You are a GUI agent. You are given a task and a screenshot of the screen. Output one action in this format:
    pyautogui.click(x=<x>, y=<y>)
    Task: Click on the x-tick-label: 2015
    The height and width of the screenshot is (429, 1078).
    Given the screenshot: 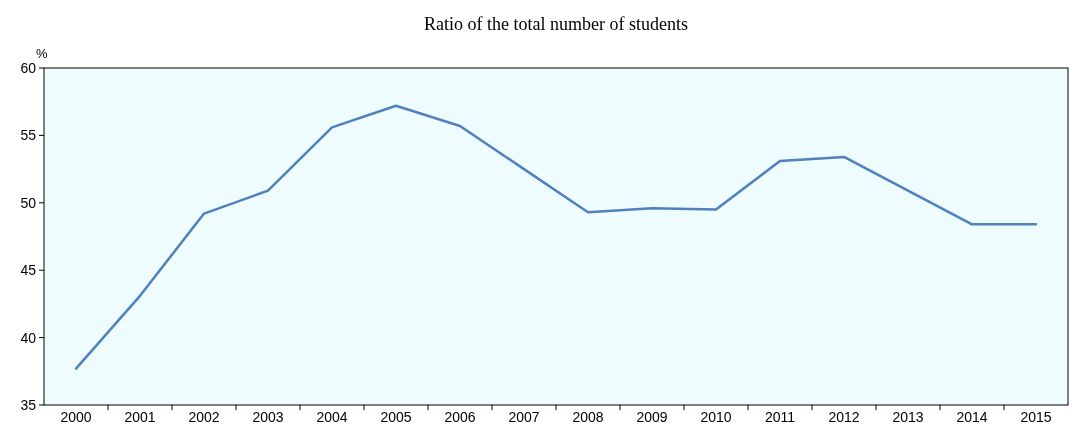 What is the action you would take?
    pyautogui.click(x=1036, y=417)
    